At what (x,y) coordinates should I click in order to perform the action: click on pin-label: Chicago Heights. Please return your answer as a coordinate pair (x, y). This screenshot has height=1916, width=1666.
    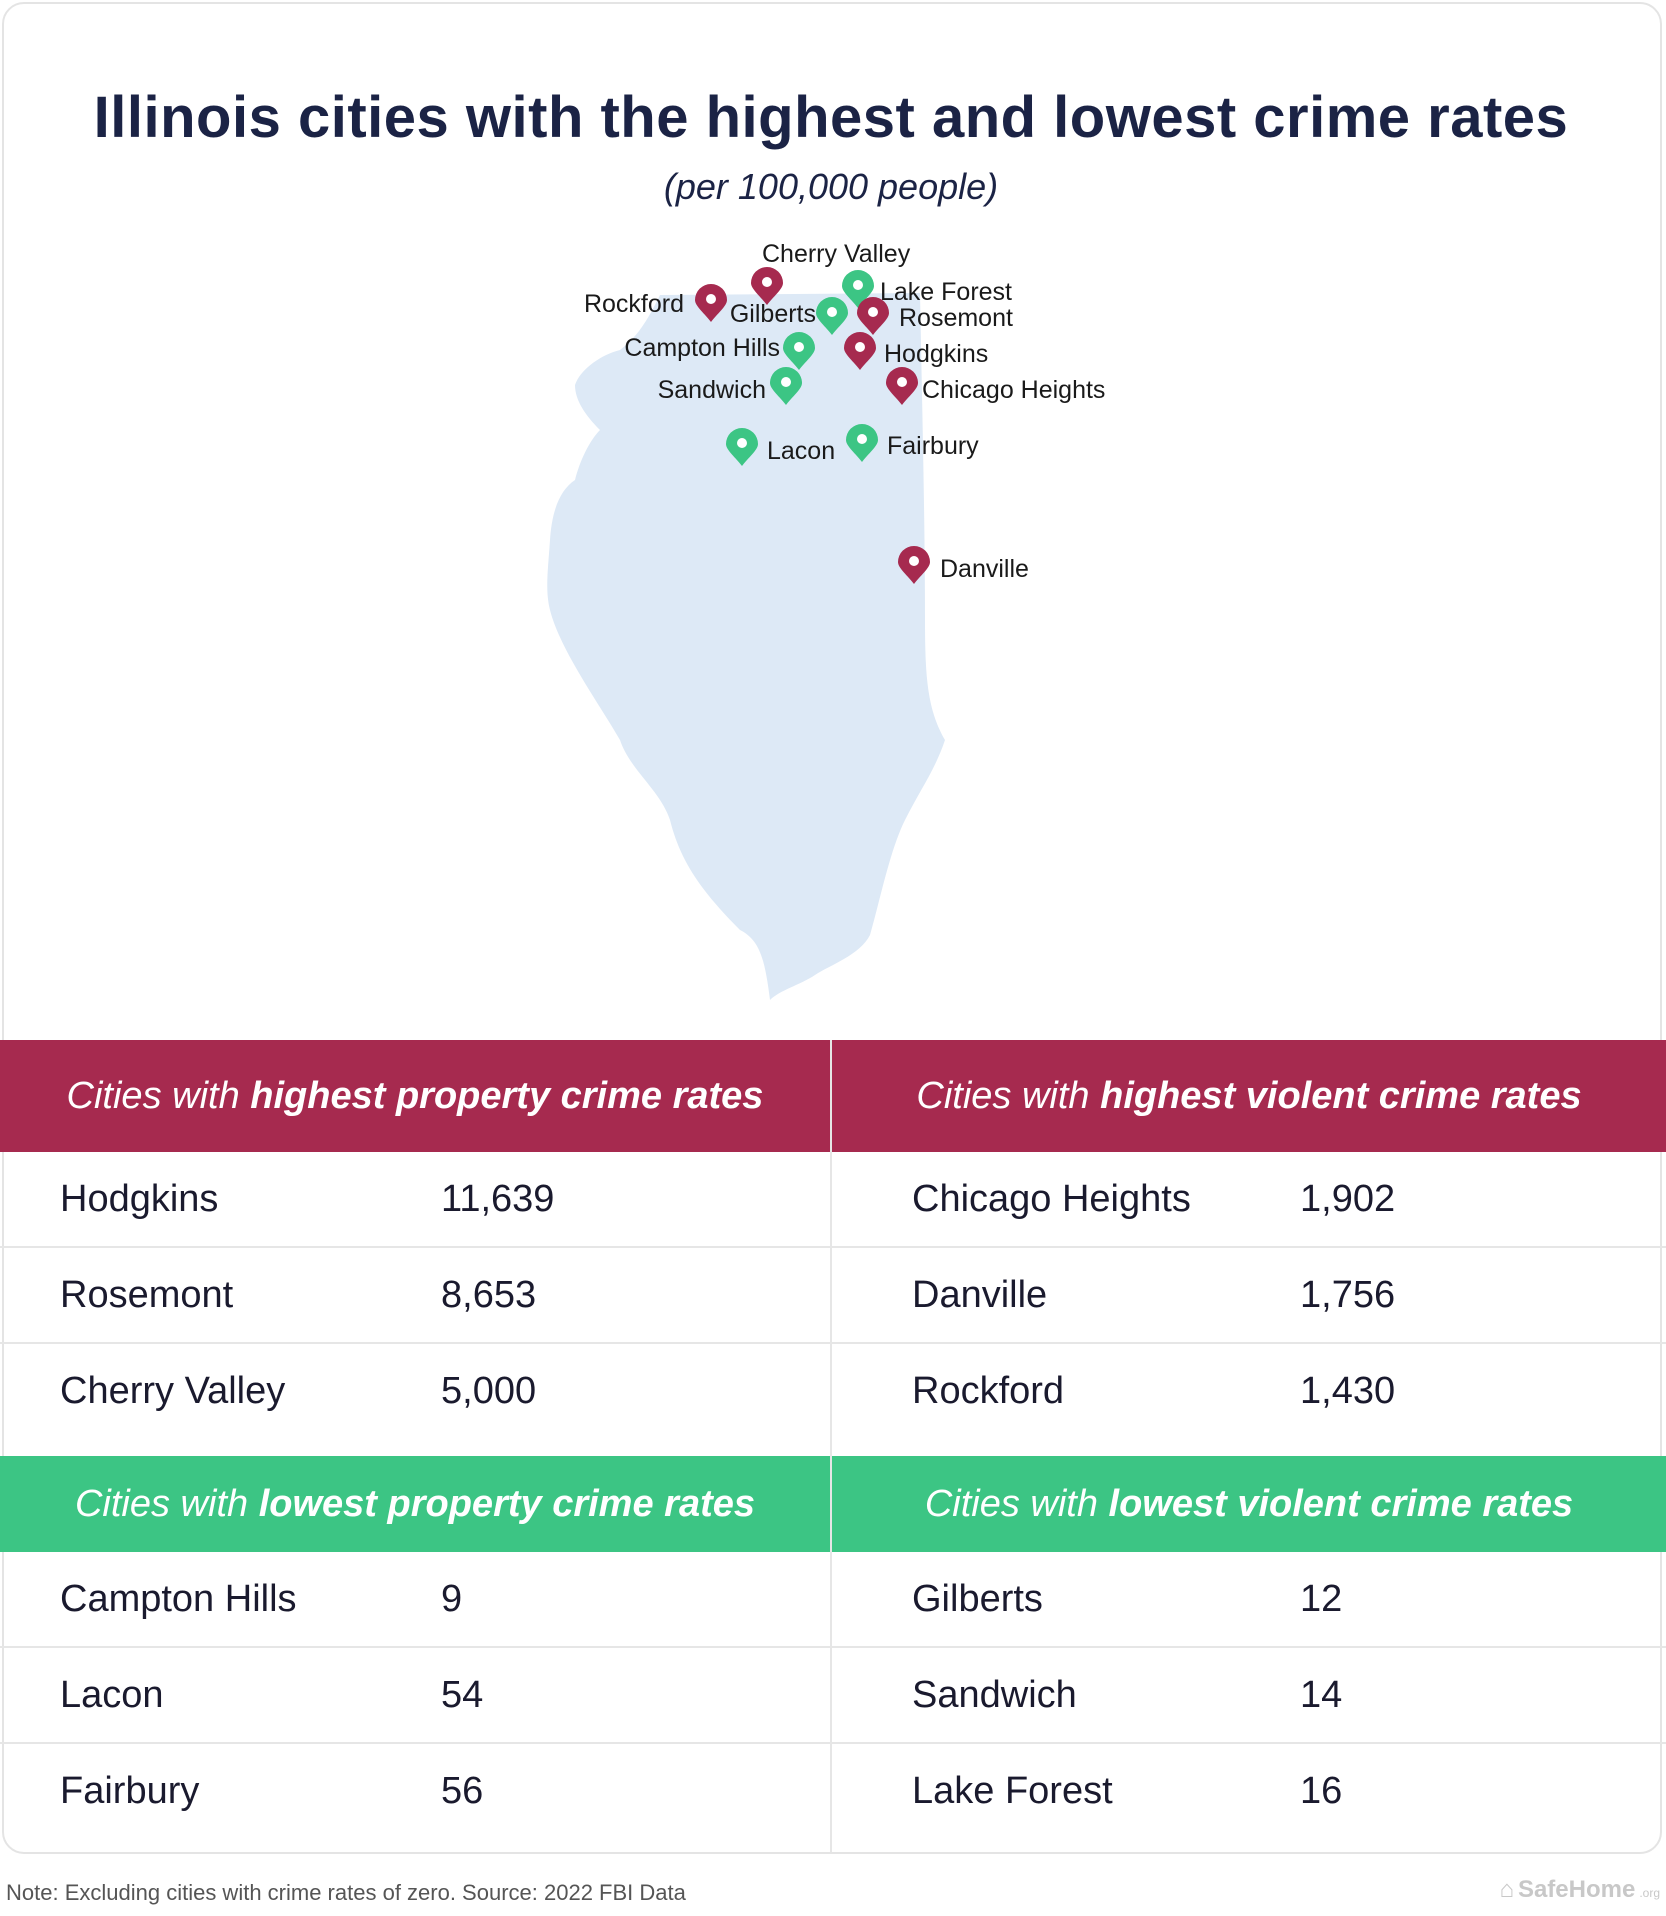
    Looking at the image, I should click on (1013, 390).